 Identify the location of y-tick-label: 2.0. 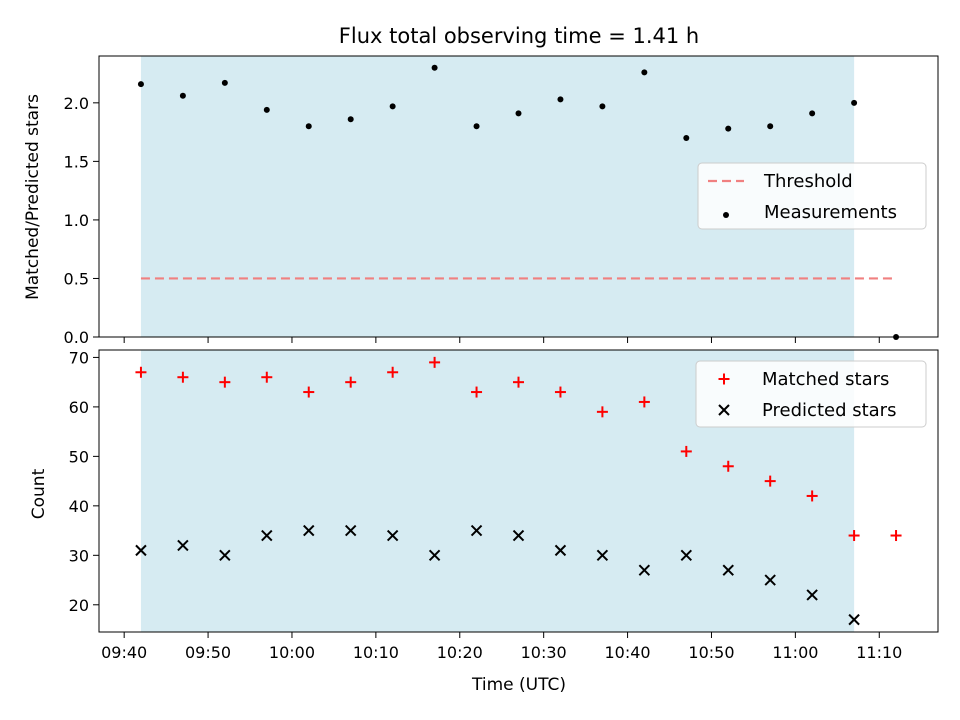
(76, 103).